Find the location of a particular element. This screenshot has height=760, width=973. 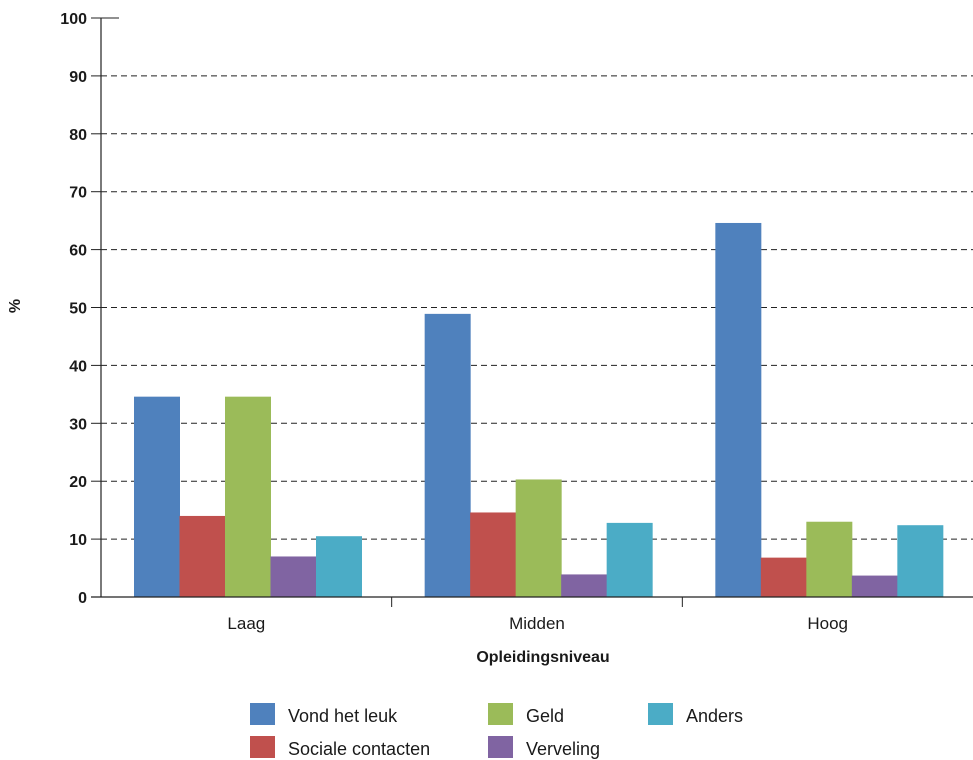

y-tick-label: 70 is located at coordinates (78, 193).